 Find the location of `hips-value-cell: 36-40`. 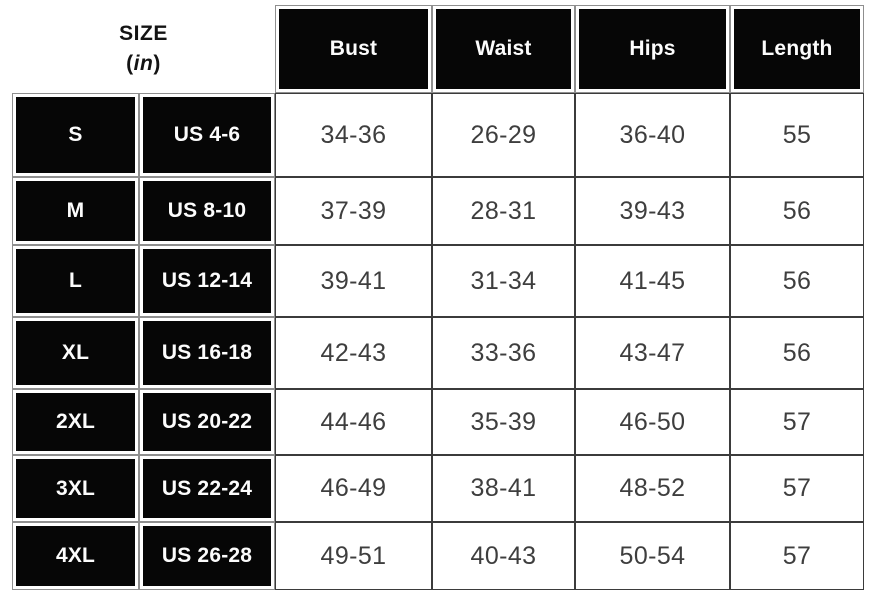

hips-value-cell: 36-40 is located at coordinates (652, 135).